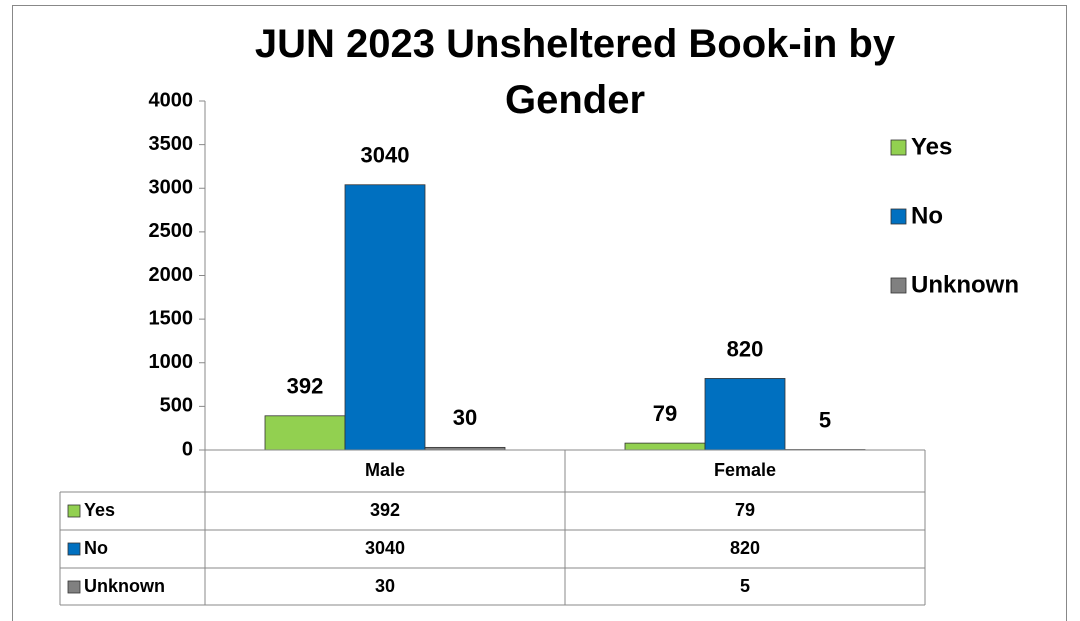 The height and width of the screenshot is (621, 1080). What do you see at coordinates (385, 510) in the screenshot?
I see `table-cell: 392` at bounding box center [385, 510].